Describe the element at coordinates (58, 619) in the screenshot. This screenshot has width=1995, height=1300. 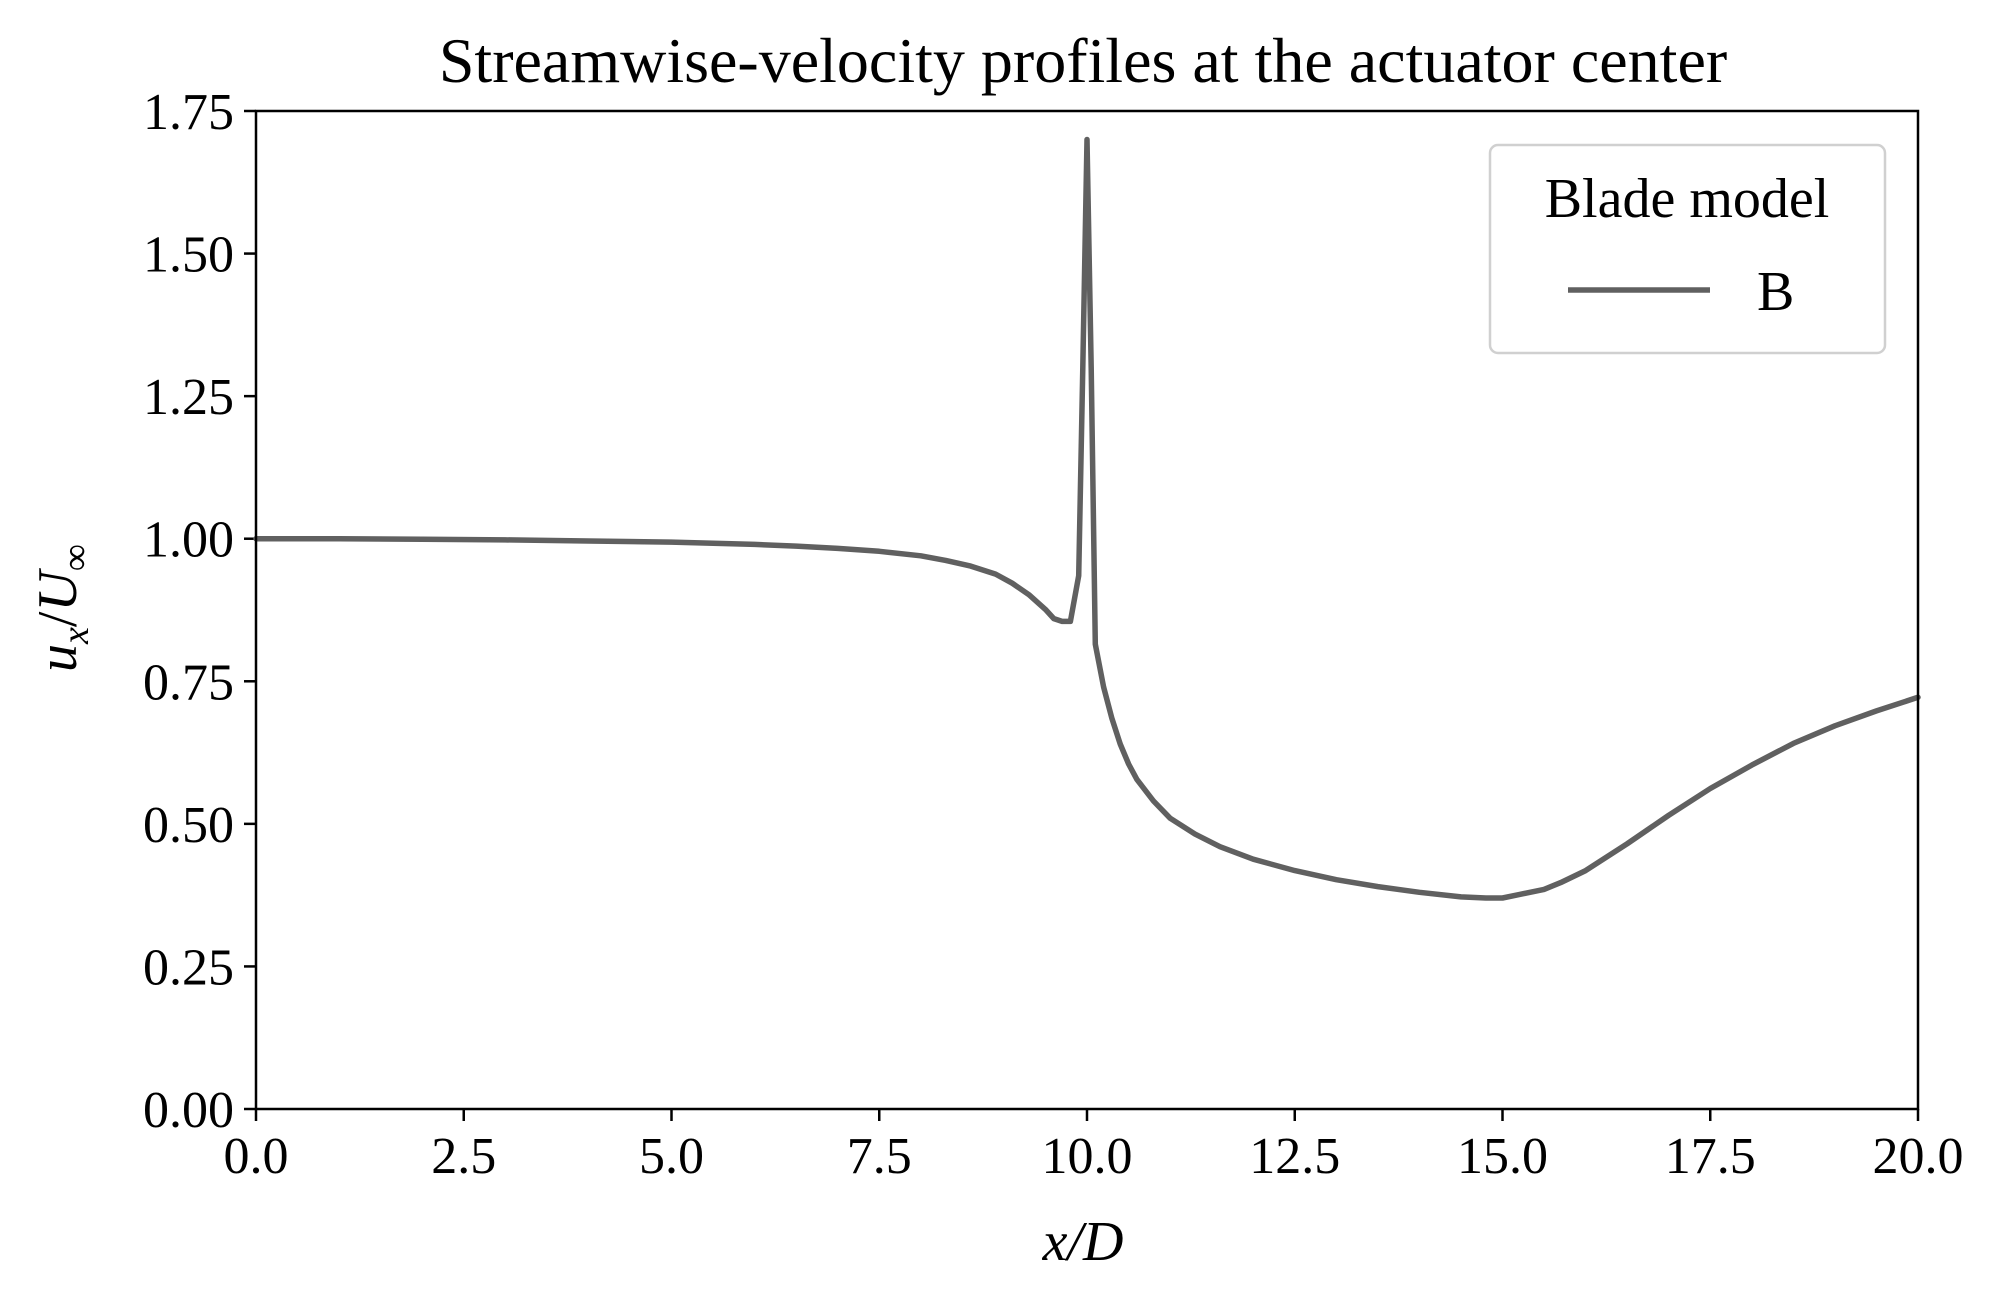
I see `y-label-slash: /` at that location.